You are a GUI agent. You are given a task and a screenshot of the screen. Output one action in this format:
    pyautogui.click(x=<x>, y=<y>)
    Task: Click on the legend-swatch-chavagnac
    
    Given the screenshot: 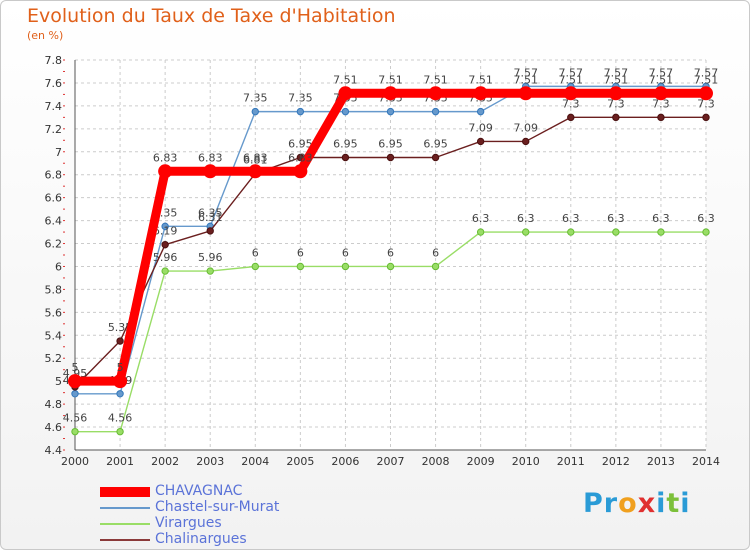 What is the action you would take?
    pyautogui.click(x=125, y=492)
    